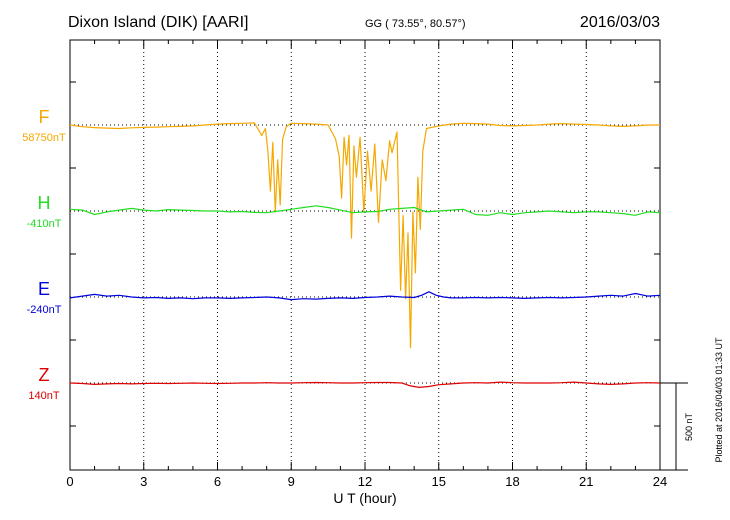 The width and height of the screenshot is (730, 520). I want to click on x-tick-label-21: 21, so click(586, 481).